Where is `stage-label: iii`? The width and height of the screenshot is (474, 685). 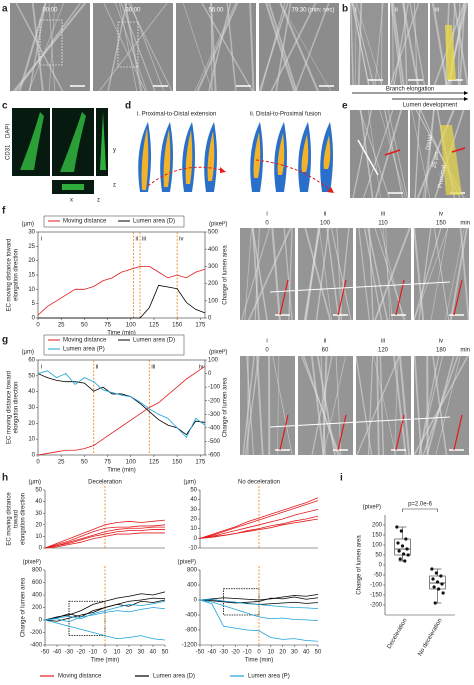
stage-label: iii is located at coordinates (153, 368).